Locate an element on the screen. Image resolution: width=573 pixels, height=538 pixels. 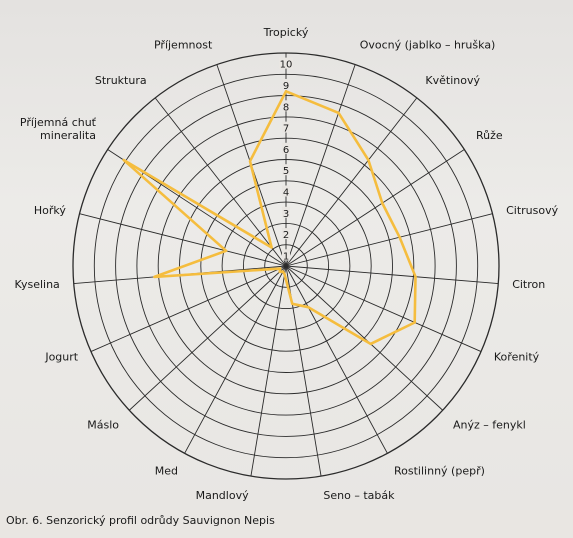
axis-label: Struktura is located at coordinates (121, 80).